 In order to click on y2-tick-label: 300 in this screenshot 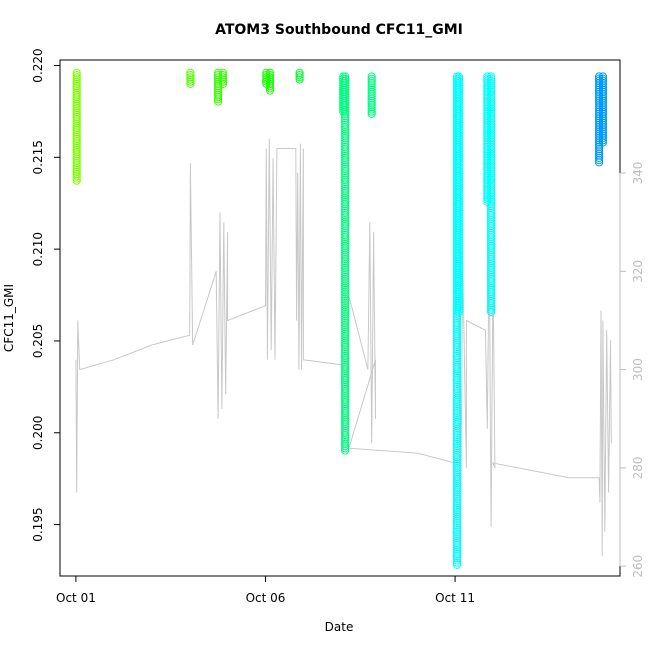, I will do `click(638, 369)`.